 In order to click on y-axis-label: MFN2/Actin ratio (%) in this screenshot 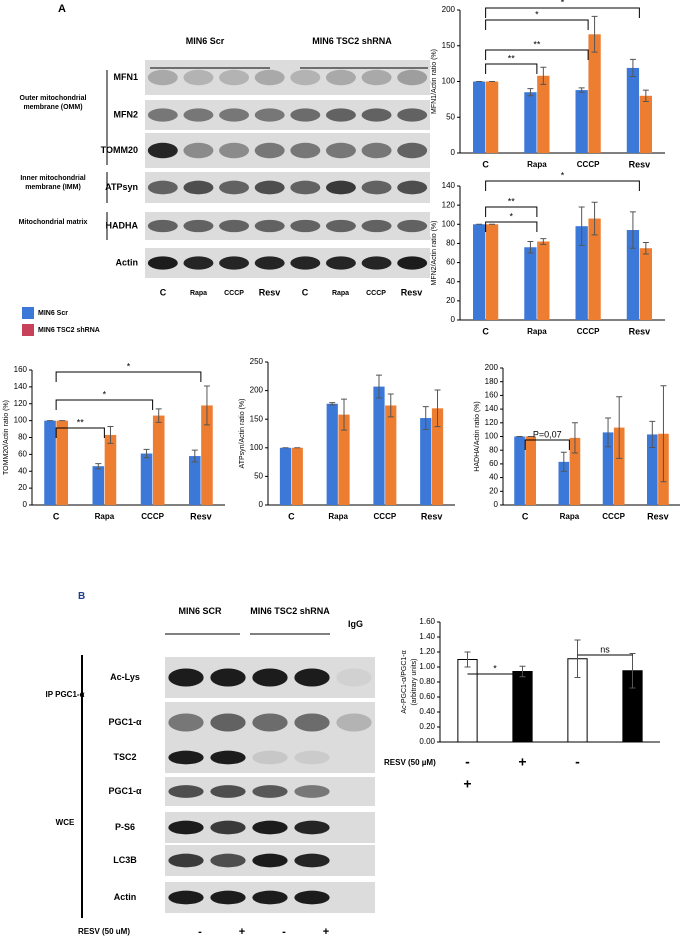, I will do `click(434, 253)`.